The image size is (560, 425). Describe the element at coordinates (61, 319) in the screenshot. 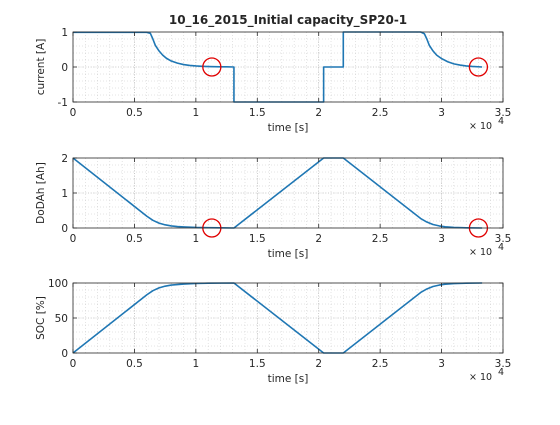

I see `y-tick-label: 50` at that location.